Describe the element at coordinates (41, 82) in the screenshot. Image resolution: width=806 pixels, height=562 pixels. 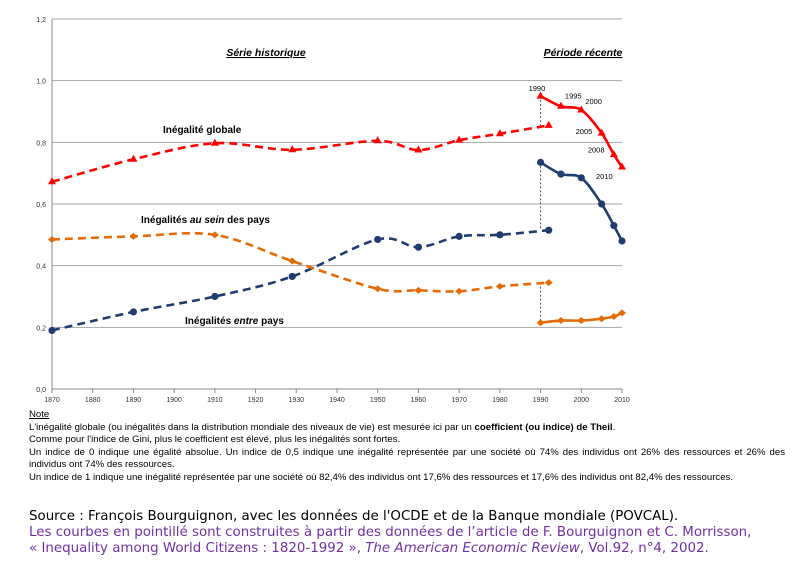
I see `y-tick-label: 1,0` at that location.